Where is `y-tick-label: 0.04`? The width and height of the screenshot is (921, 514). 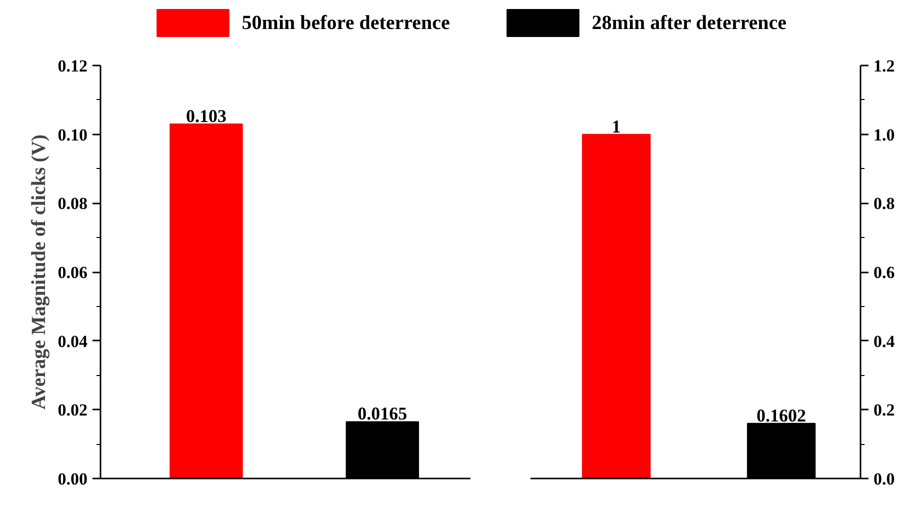 y-tick-label: 0.04 is located at coordinates (73, 341).